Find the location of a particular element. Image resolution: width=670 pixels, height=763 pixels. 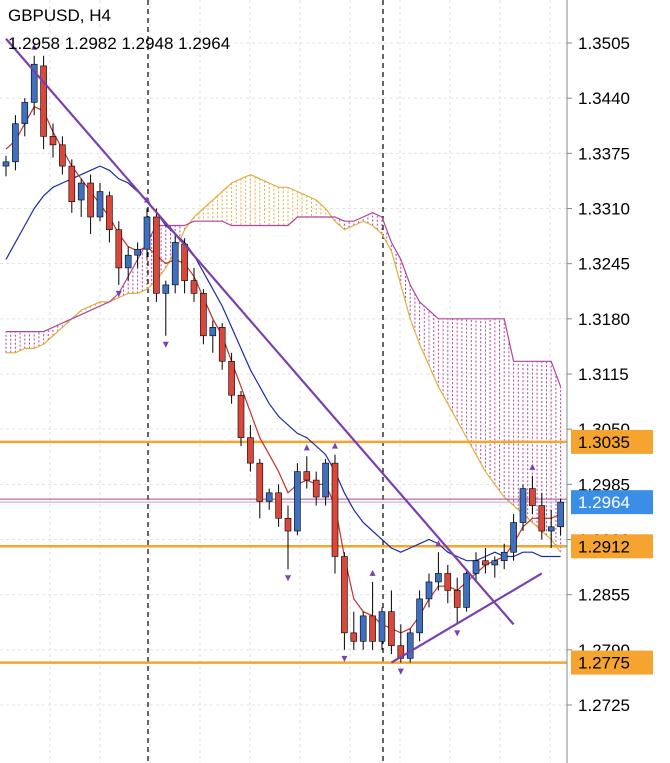

price-tick-label: 1.2985 is located at coordinates (604, 484).